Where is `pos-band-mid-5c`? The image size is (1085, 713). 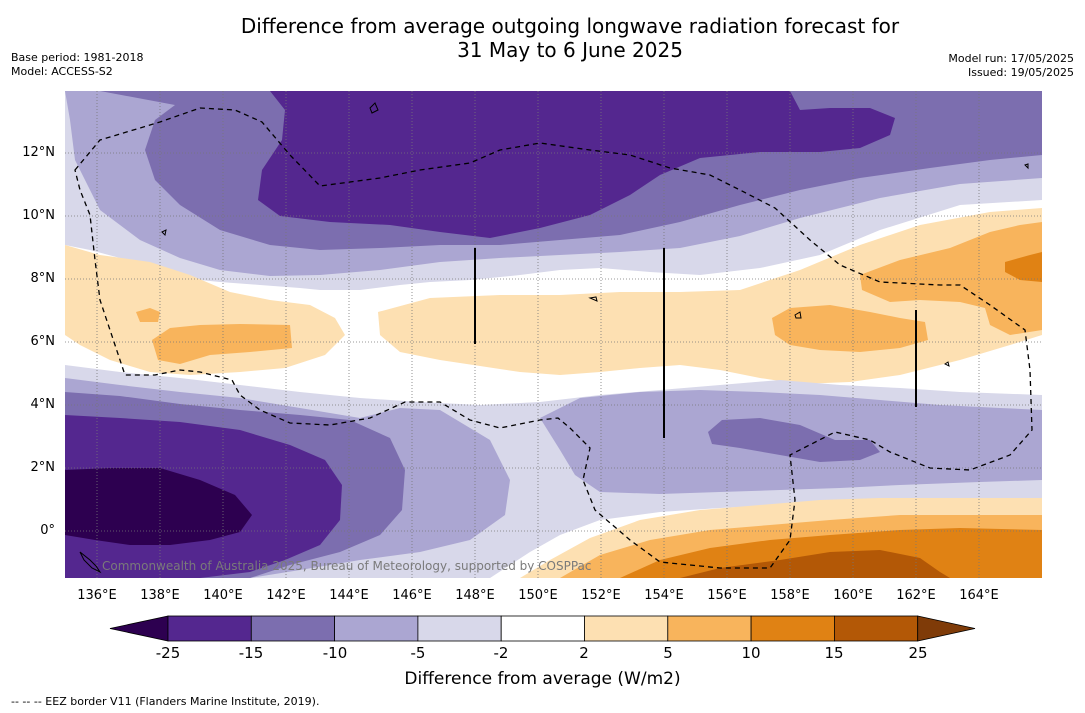
pos-band-mid-5c is located at coordinates (850, 328).